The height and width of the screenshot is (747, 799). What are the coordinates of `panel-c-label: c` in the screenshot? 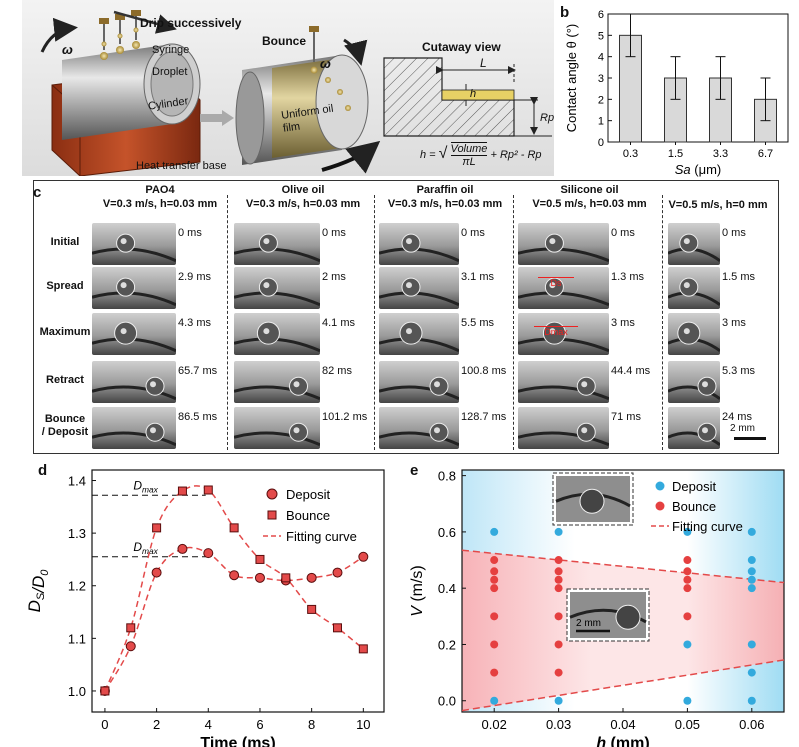 It's located at (37, 192).